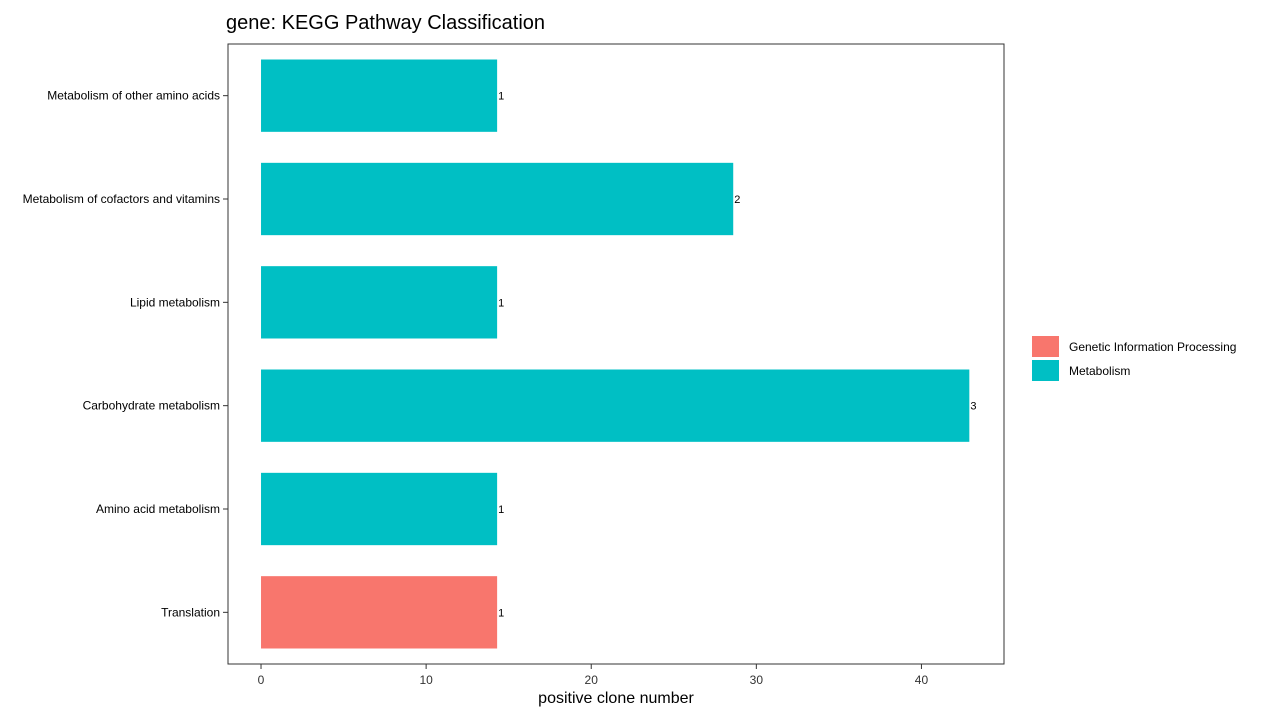 The image size is (1268, 724). What do you see at coordinates (261, 680) in the screenshot?
I see `x-tick-label: 0` at bounding box center [261, 680].